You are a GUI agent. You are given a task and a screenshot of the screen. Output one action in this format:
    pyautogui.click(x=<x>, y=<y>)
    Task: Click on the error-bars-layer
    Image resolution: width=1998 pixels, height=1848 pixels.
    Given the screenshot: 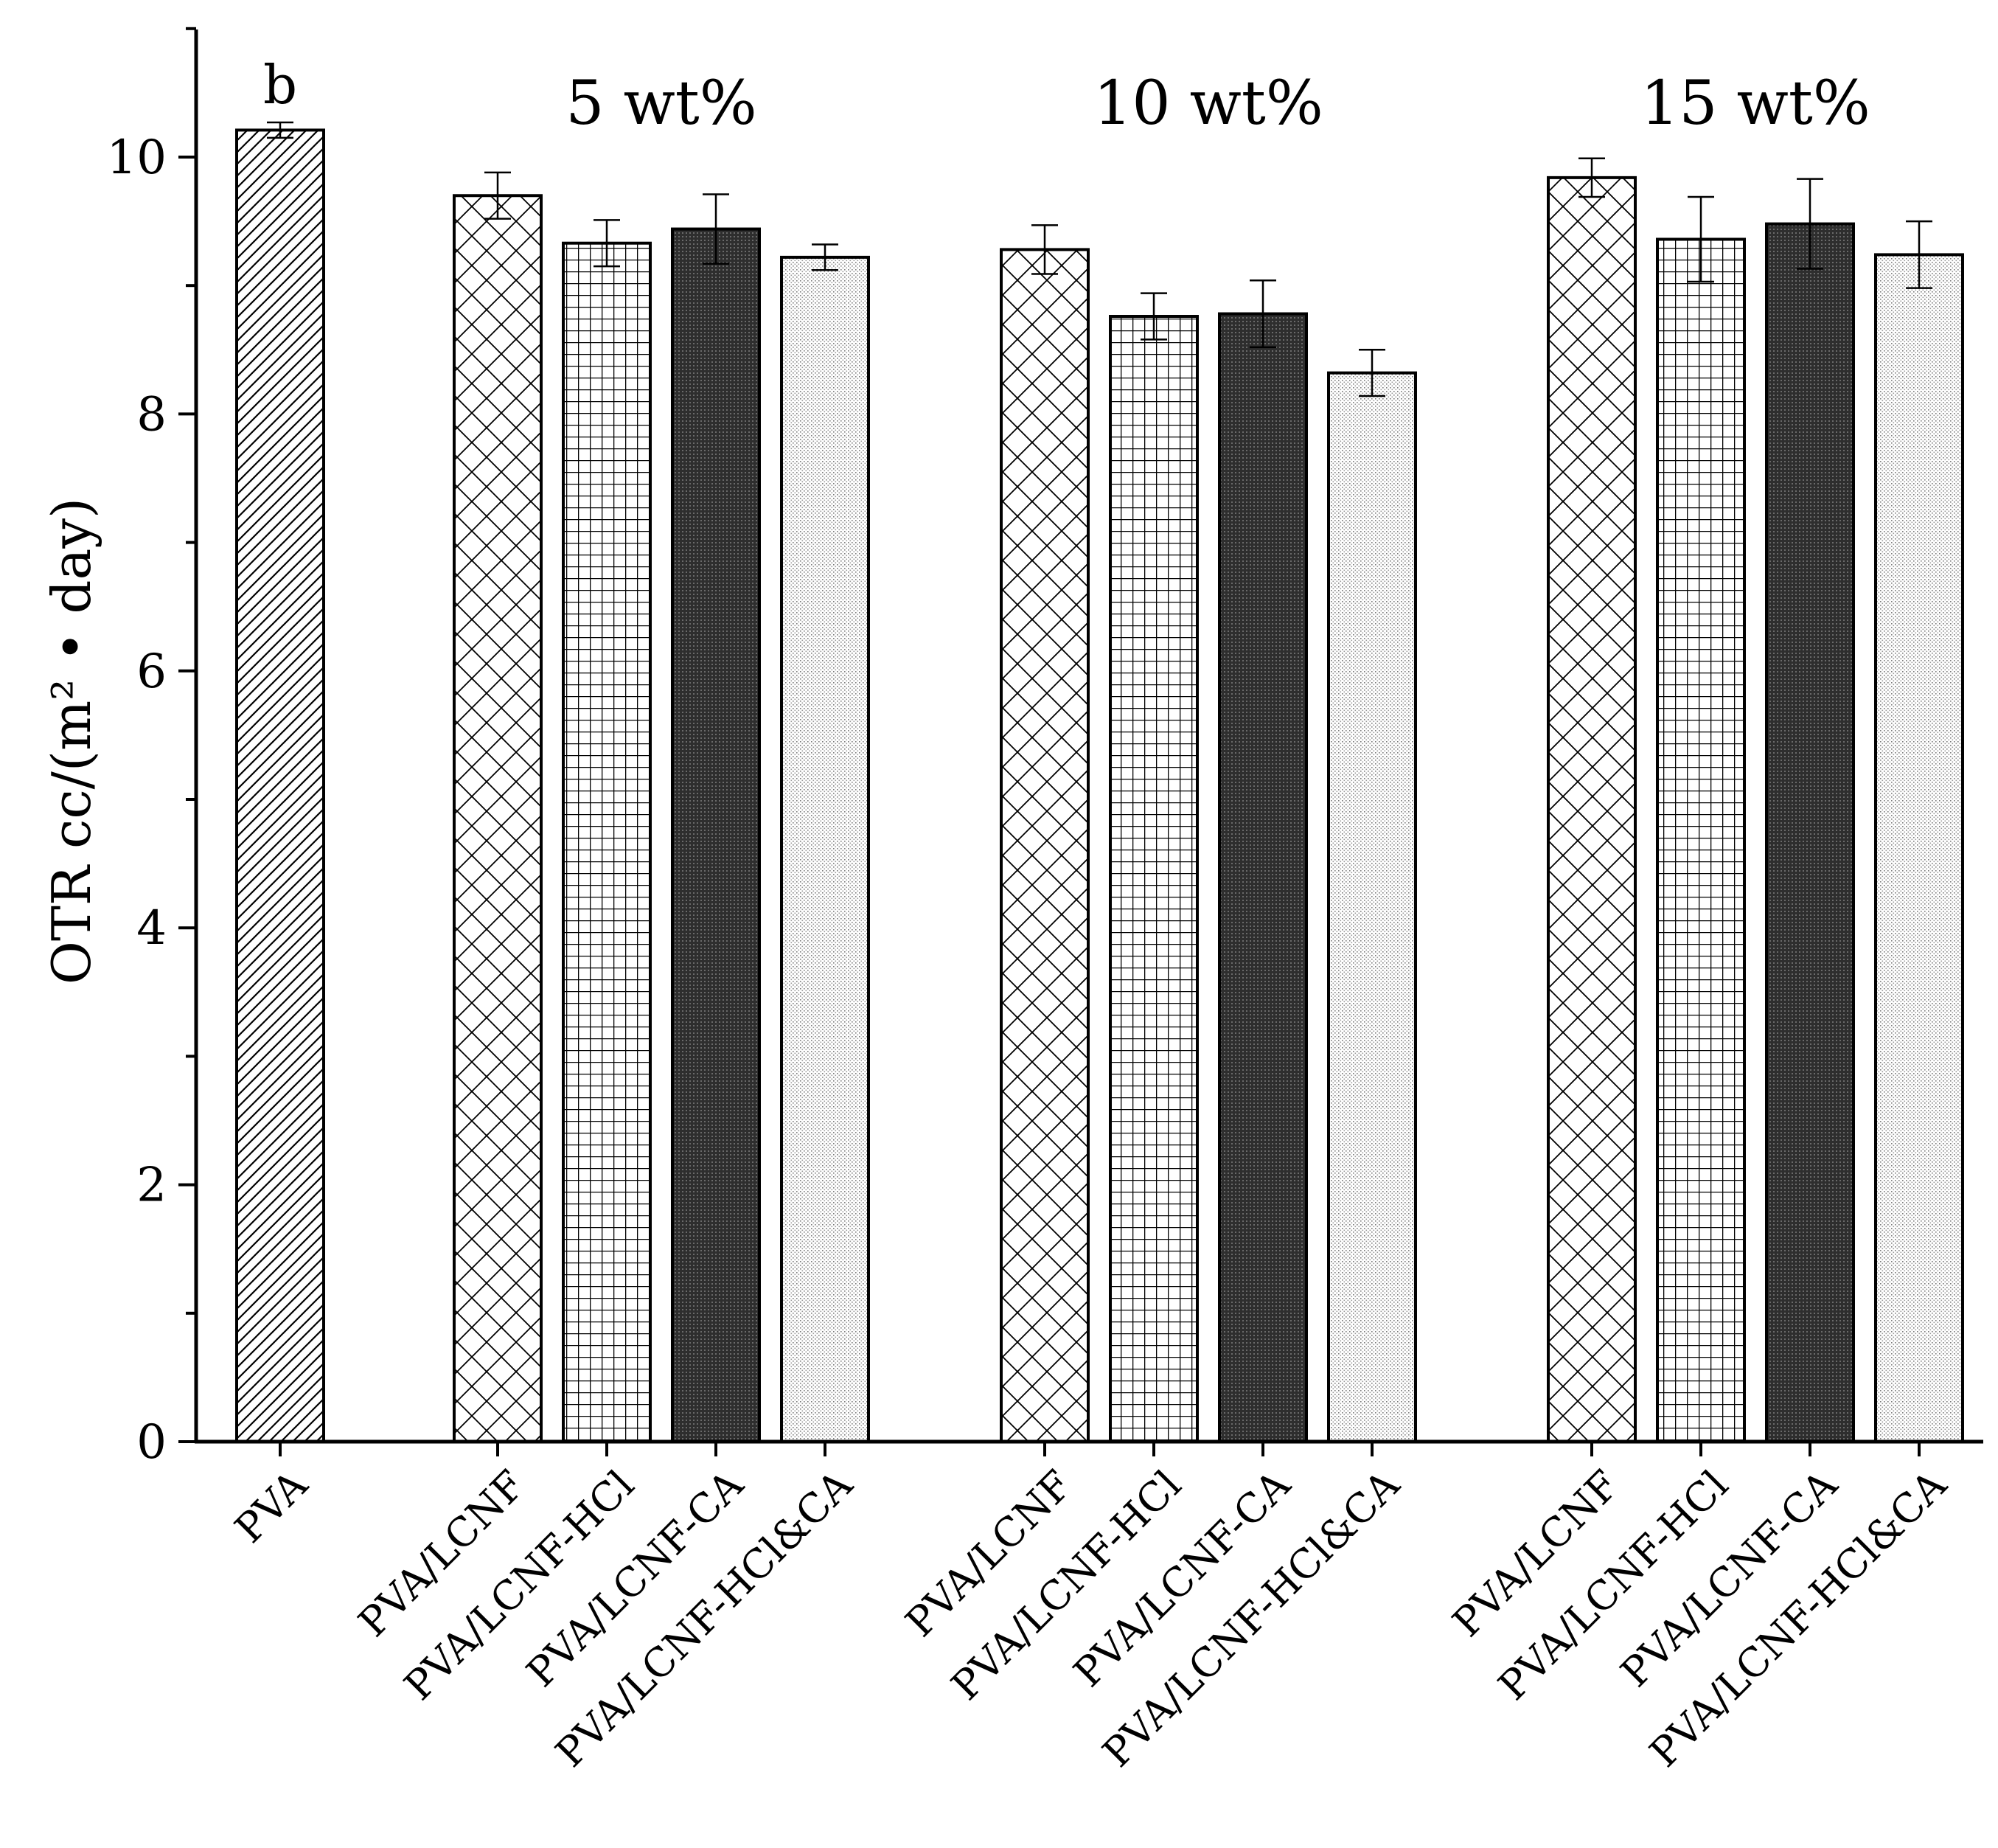 What is the action you would take?
    pyautogui.click(x=1099, y=259)
    